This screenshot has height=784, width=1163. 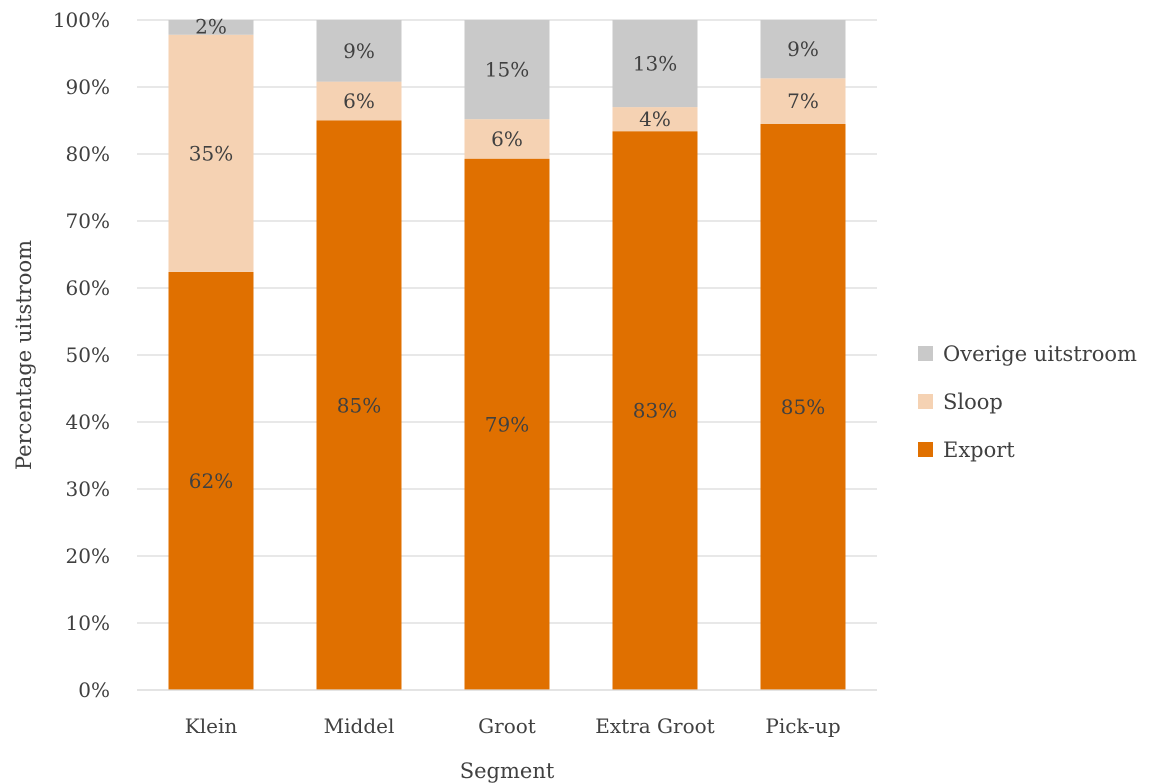 What do you see at coordinates (88, 556) in the screenshot?
I see `y-tick-label: 20%` at bounding box center [88, 556].